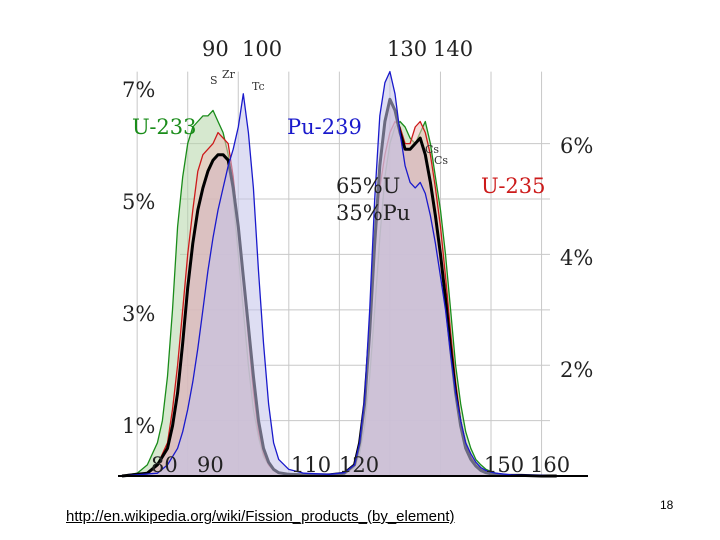 This screenshot has height=540, width=720. What do you see at coordinates (215, 49) in the screenshot?
I see `x-top-label: 90` at bounding box center [215, 49].